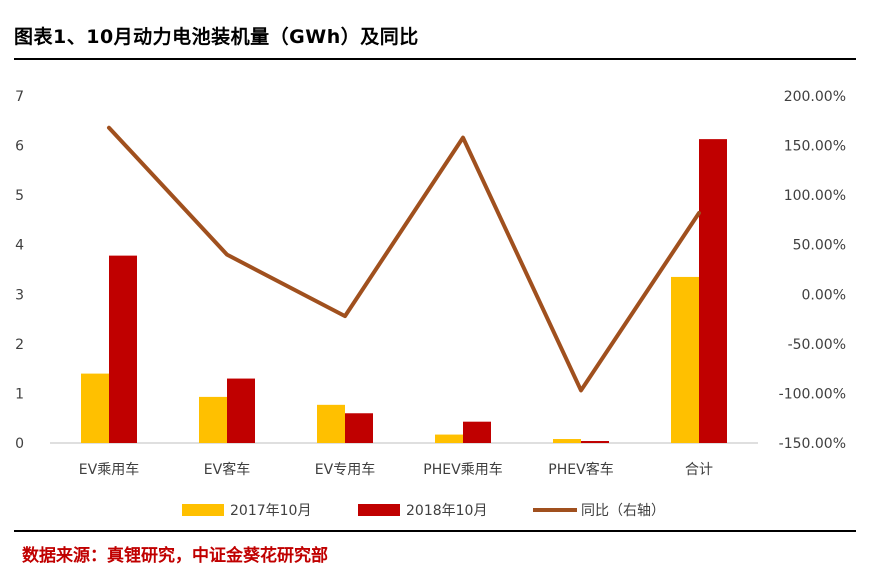 This screenshot has height=587, width=870. I want to click on source-rule, so click(435, 531).